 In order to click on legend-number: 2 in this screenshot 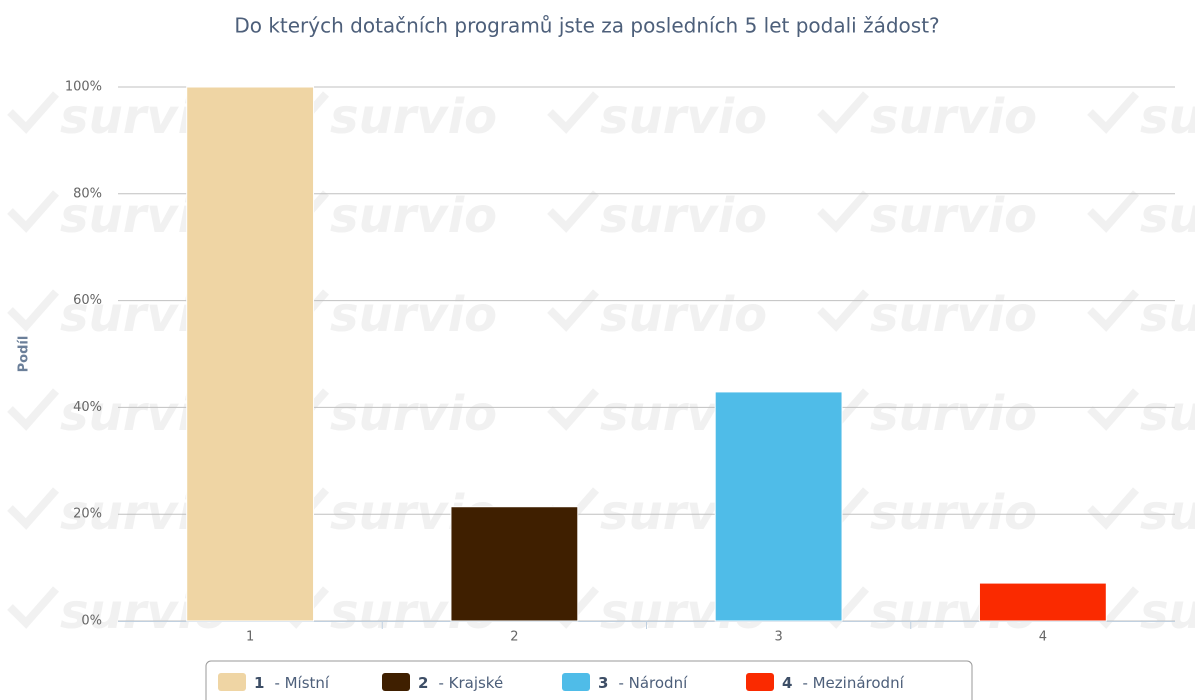, I will do `click(423, 683)`.